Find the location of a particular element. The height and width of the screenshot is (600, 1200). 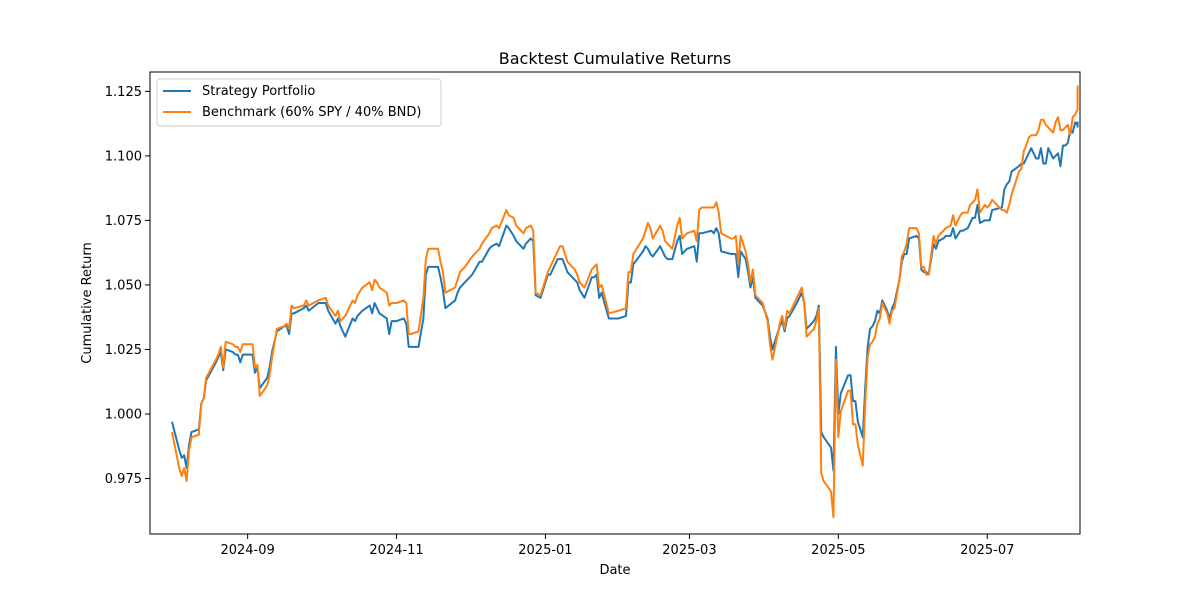

x-axis-label: Date is located at coordinates (614, 570).